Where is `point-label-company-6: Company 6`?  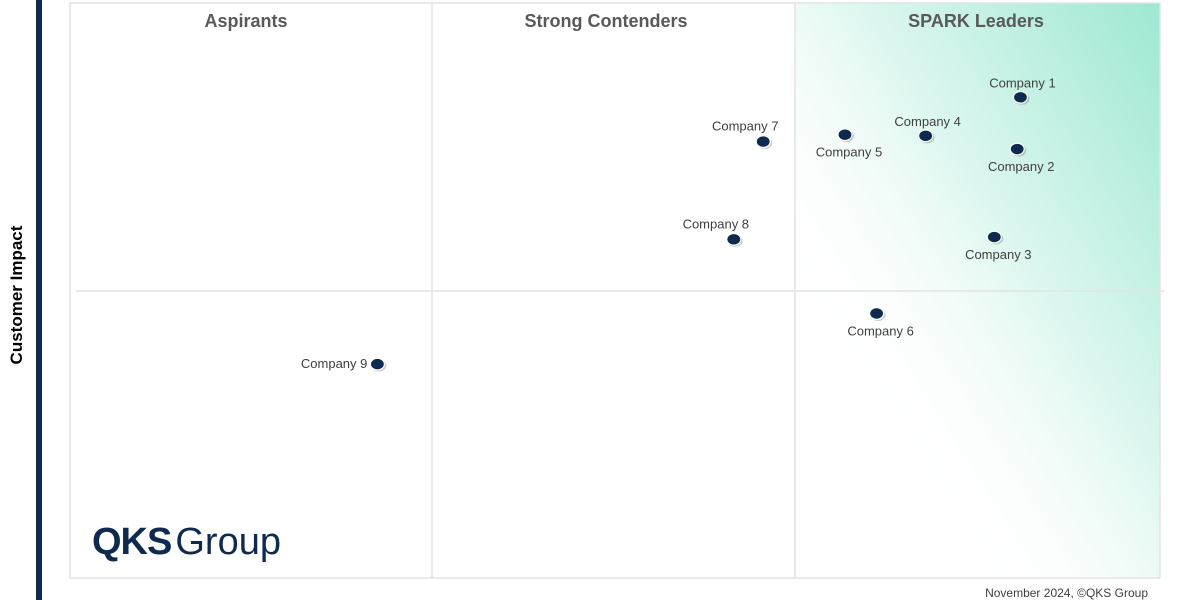 point-label-company-6: Company 6 is located at coordinates (880, 331).